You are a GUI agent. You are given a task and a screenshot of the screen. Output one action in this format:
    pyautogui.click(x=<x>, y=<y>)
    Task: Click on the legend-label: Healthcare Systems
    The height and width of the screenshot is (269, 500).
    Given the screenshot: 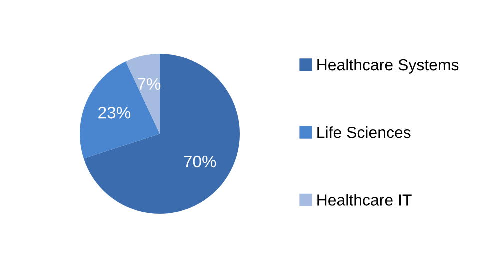 What is the action you would take?
    pyautogui.click(x=388, y=66)
    